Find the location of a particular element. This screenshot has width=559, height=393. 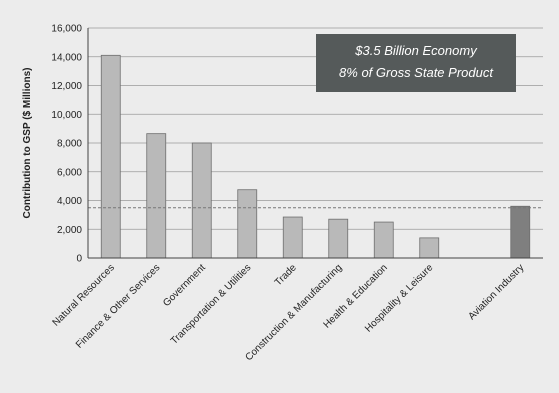

y-tick-label: 12,000 is located at coordinates (66, 86).